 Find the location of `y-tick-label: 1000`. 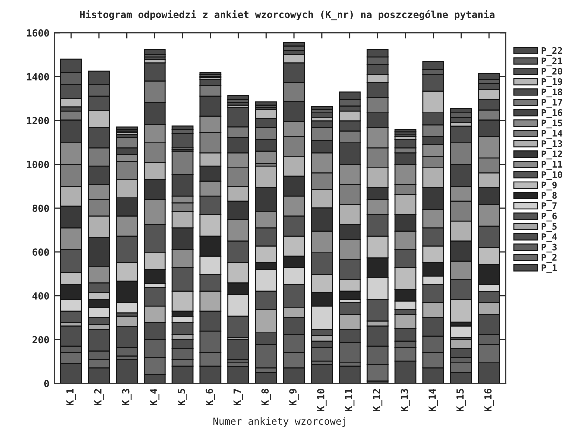

y-tick-label: 1000 is located at coordinates (38, 164).